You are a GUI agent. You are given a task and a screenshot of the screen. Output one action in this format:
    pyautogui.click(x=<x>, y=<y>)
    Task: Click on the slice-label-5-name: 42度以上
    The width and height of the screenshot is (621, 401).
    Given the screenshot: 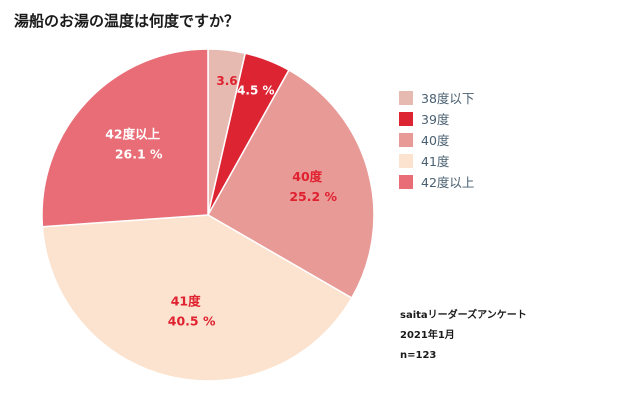 What is the action you would take?
    pyautogui.click(x=132, y=133)
    